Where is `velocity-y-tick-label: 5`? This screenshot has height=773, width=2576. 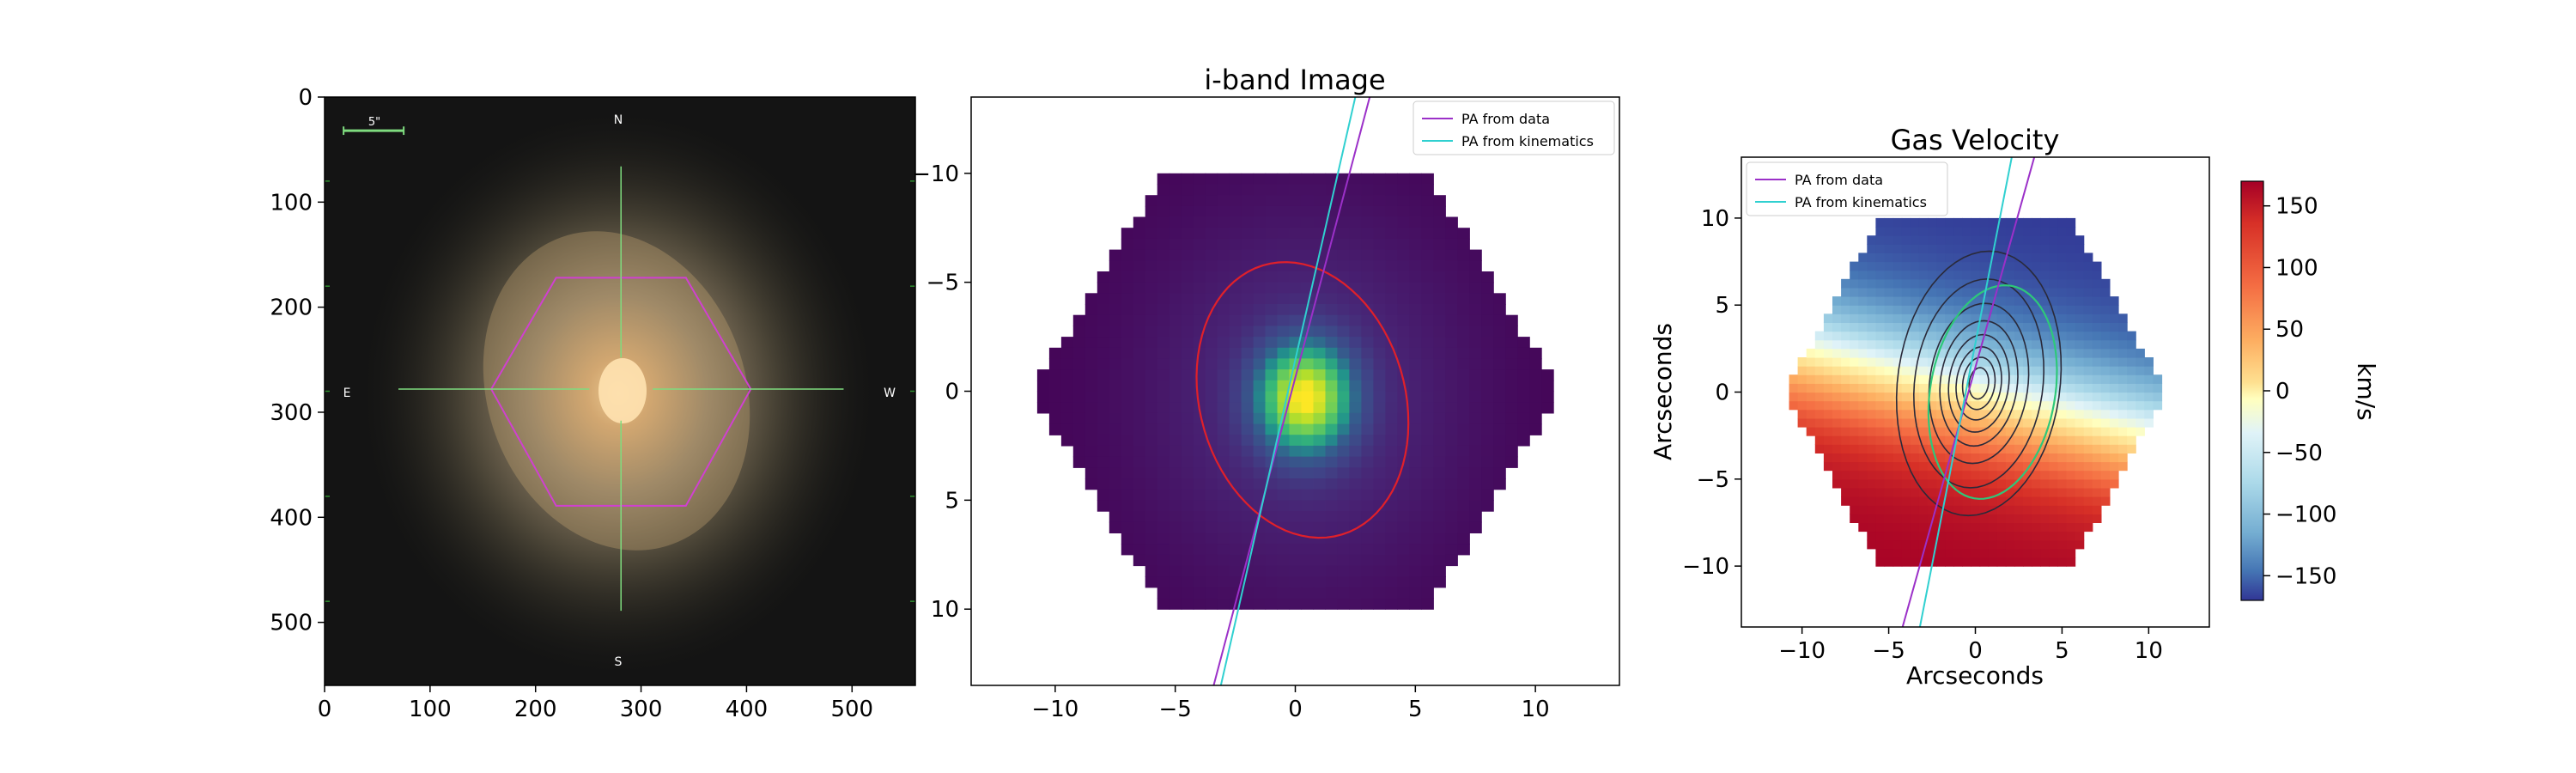
velocity-y-tick-label: 5 is located at coordinates (1722, 306).